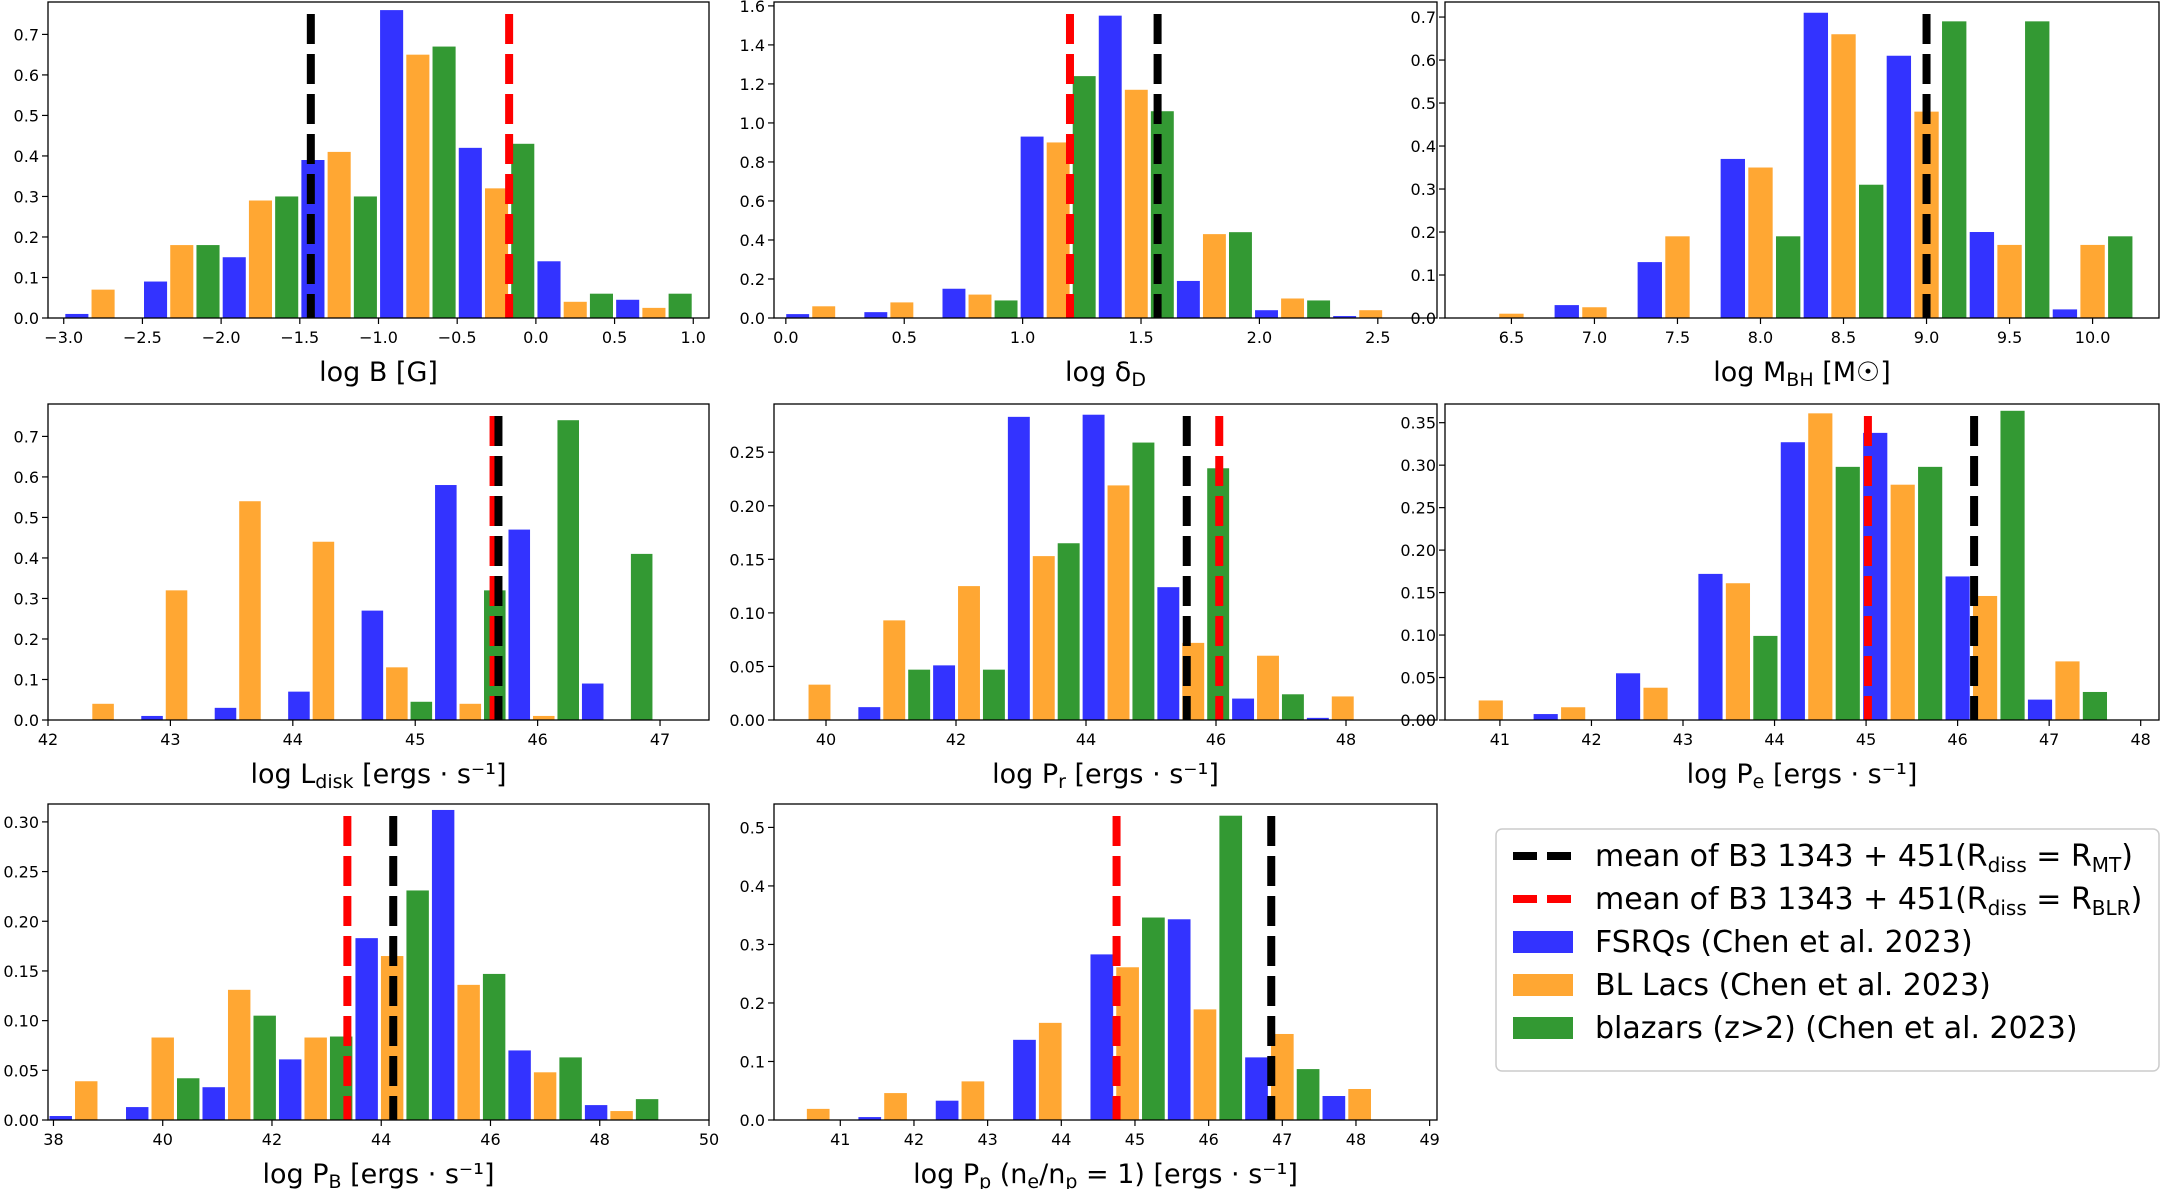  Describe the element at coordinates (26, 720) in the screenshot. I see `y-tick-label: 0.0` at that location.